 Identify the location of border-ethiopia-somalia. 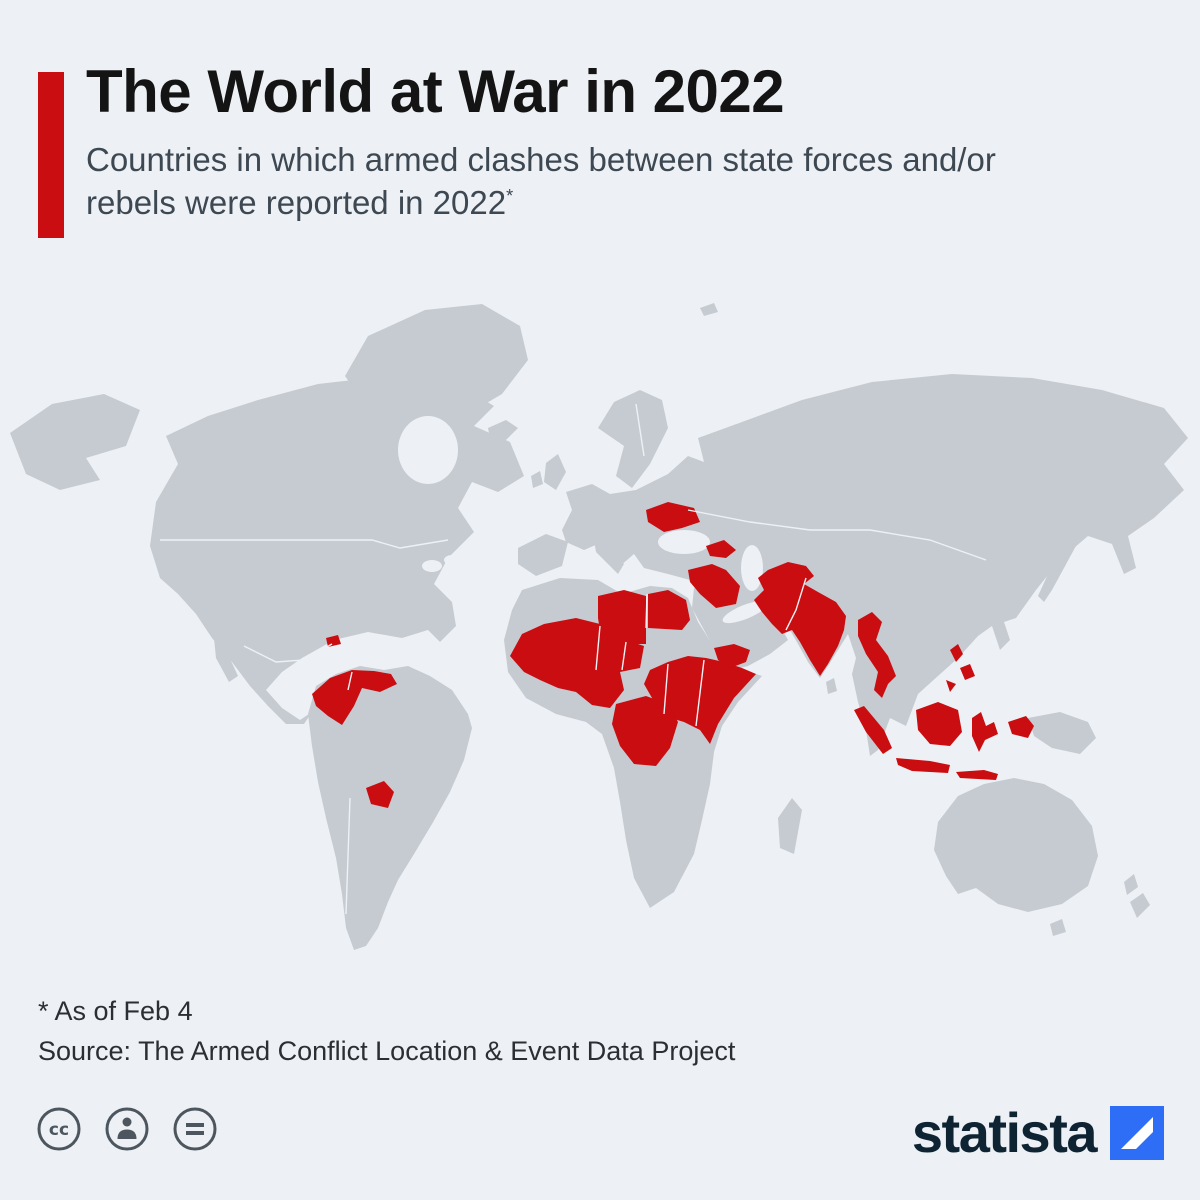
(700, 693).